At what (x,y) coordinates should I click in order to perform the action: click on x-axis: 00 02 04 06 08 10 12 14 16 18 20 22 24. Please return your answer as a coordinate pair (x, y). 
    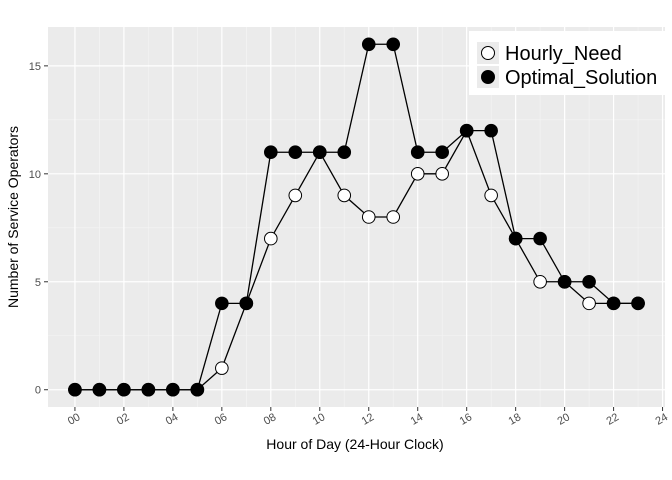
    Looking at the image, I should click on (368, 417).